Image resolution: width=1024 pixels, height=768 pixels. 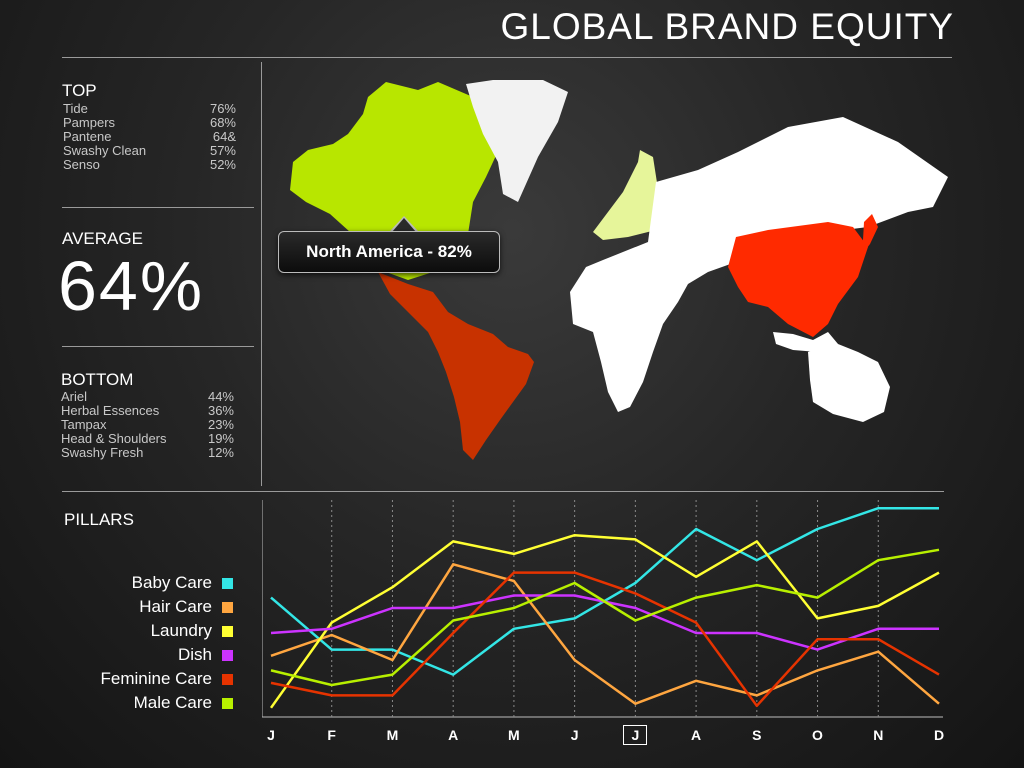 I want to click on brand-row: Swashy Fresh 12%, so click(x=147, y=453).